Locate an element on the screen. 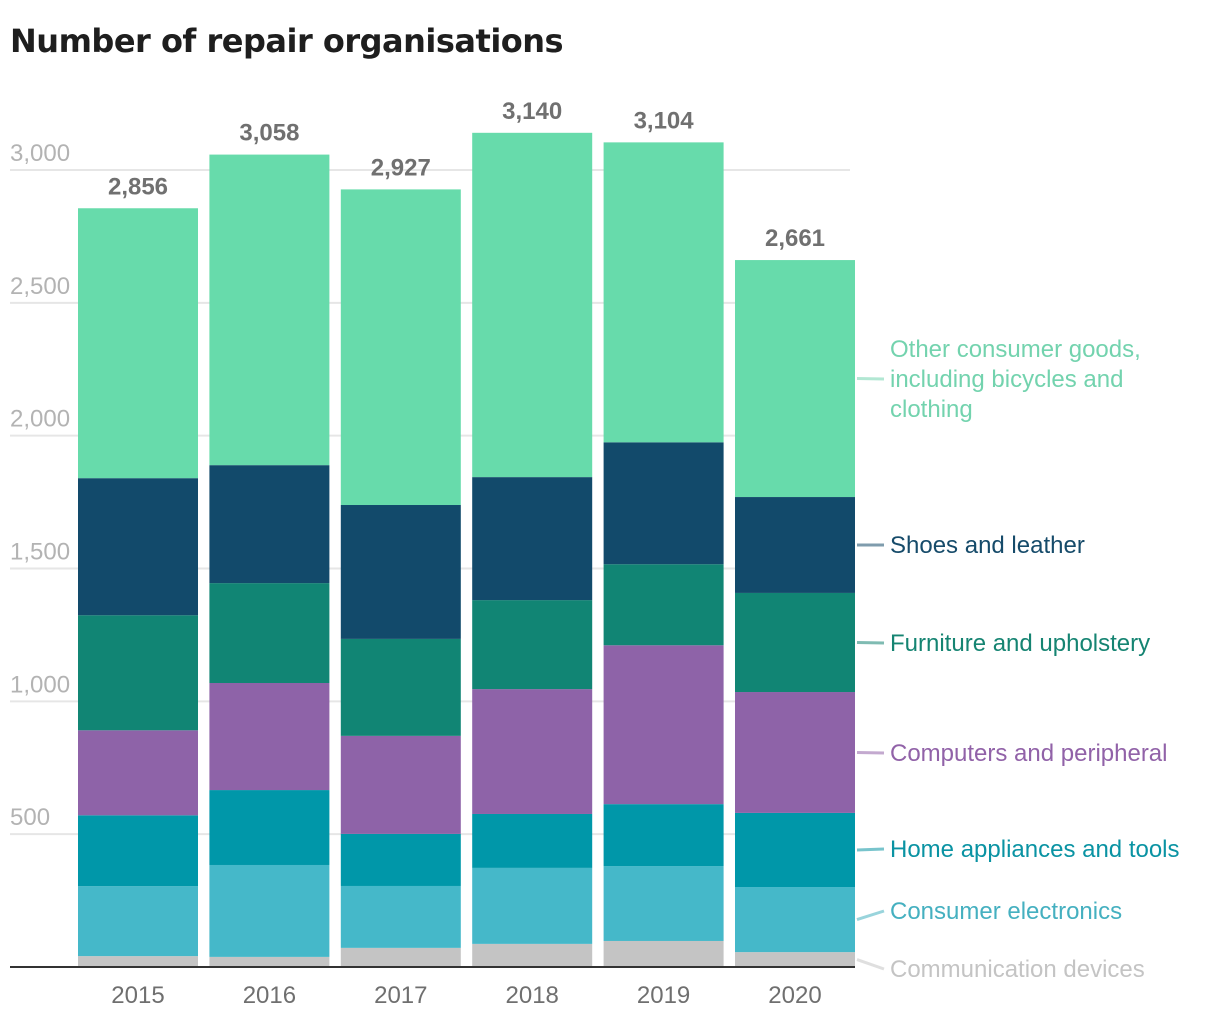 The height and width of the screenshot is (1020, 1220). legend-label: Home appliances and tools is located at coordinates (1035, 849).